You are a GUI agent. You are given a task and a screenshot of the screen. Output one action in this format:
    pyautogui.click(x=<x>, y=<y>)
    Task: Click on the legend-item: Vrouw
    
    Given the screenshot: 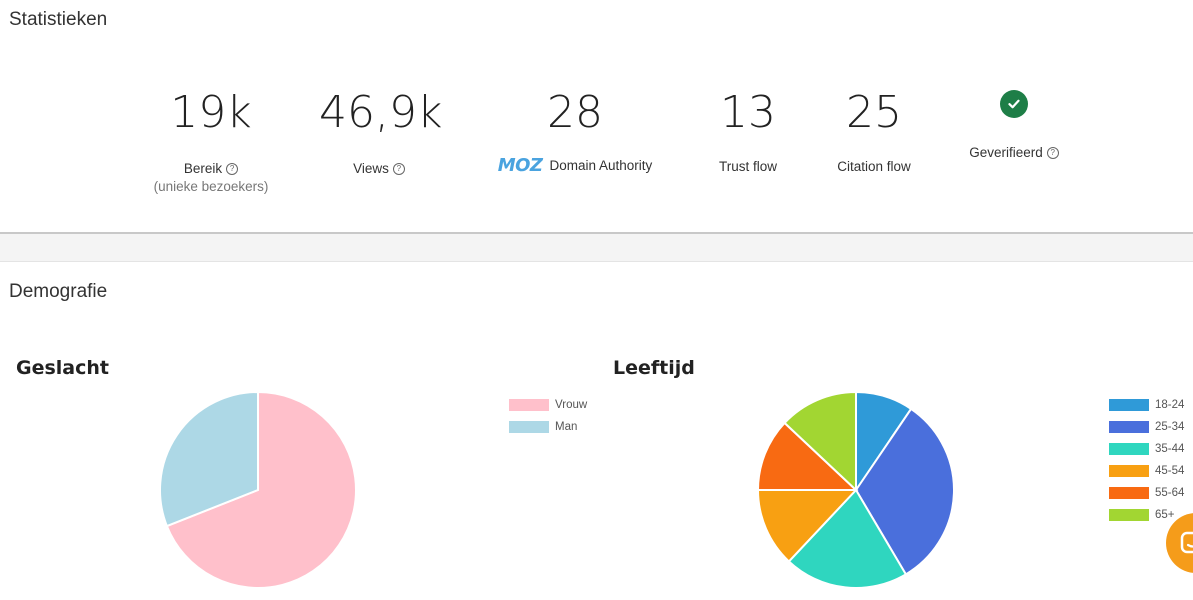 What is the action you would take?
    pyautogui.click(x=548, y=405)
    